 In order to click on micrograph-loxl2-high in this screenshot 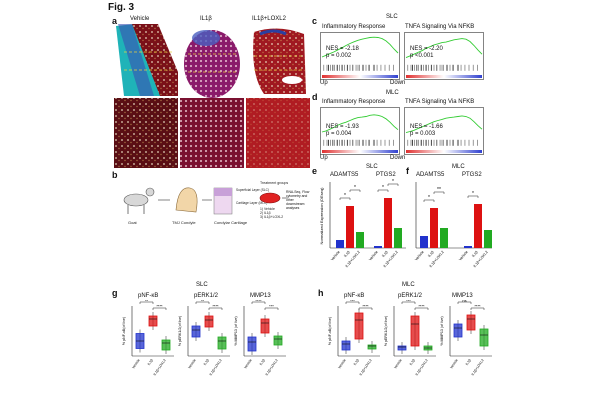, I will do `click(278, 133)`.